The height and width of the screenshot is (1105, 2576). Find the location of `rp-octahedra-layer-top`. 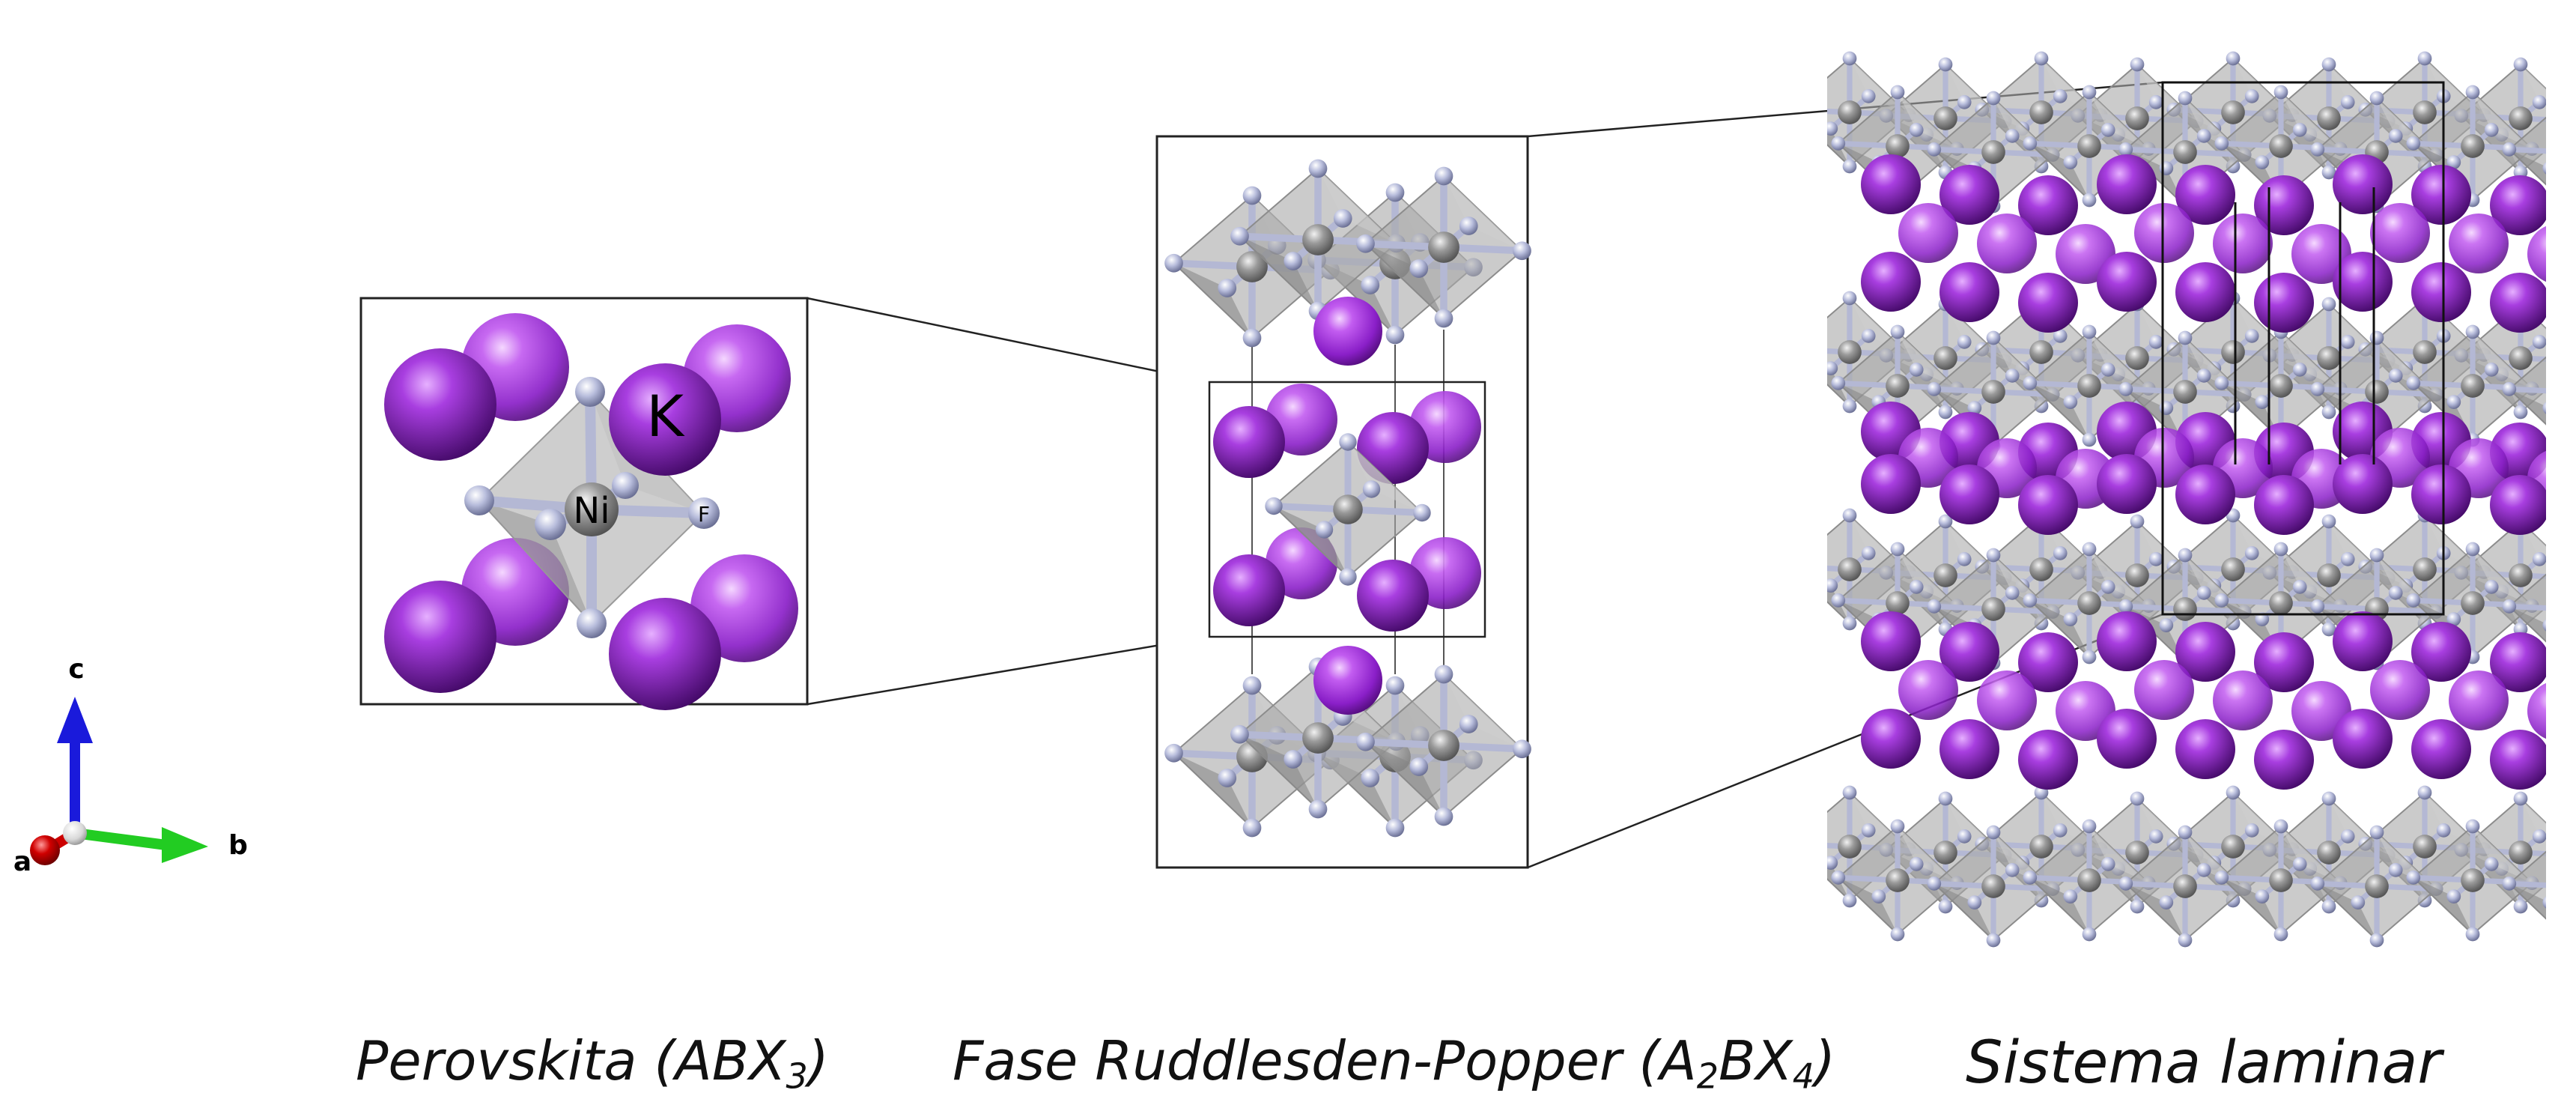

rp-octahedra-layer-top is located at coordinates (1347, 253).